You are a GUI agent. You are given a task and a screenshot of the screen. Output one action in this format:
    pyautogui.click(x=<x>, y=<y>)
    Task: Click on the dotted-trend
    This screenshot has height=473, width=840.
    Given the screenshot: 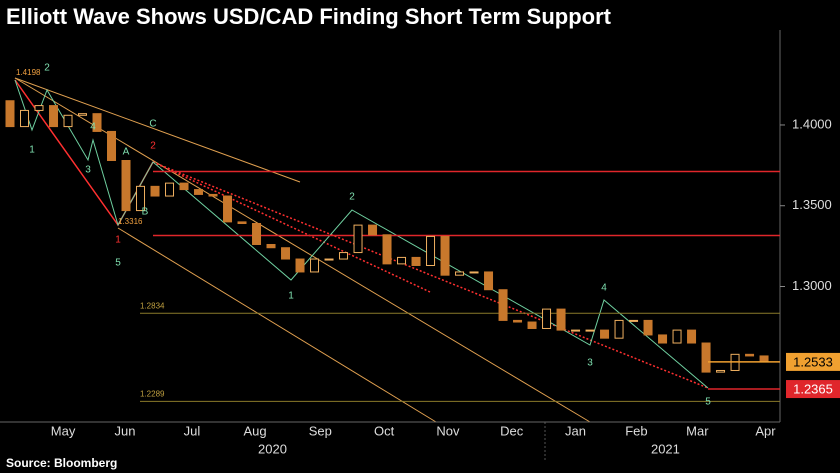 What is the action you would take?
    pyautogui.click(x=291, y=227)
    